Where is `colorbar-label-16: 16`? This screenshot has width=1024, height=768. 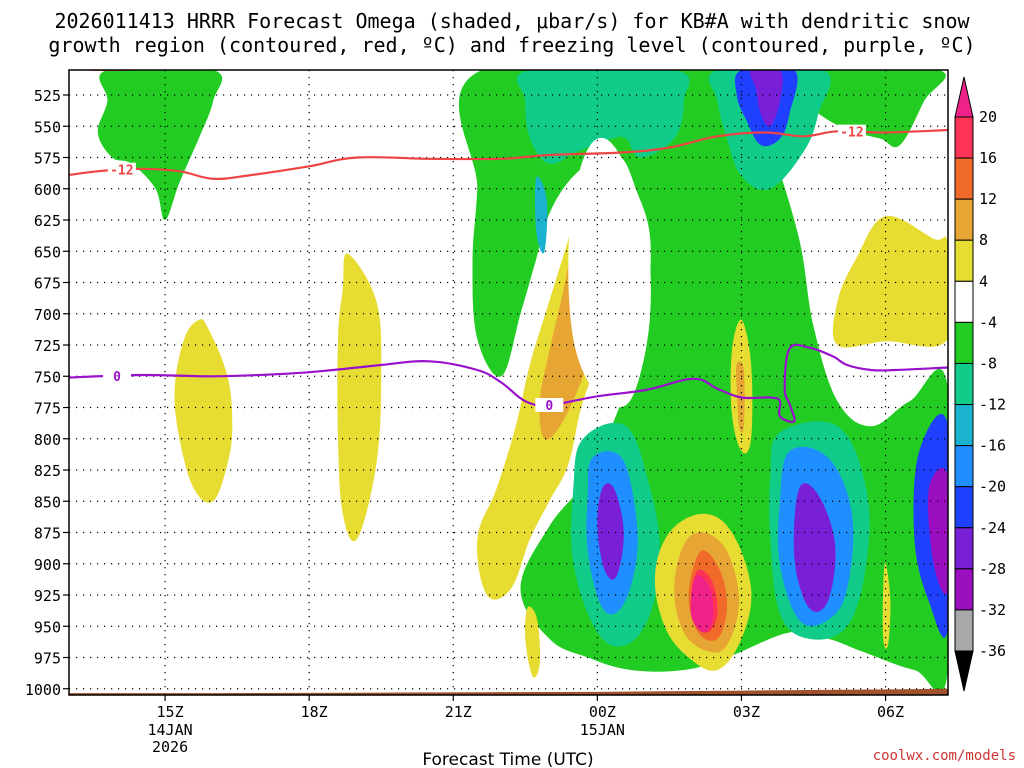 colorbar-label-16: 16 is located at coordinates (988, 158).